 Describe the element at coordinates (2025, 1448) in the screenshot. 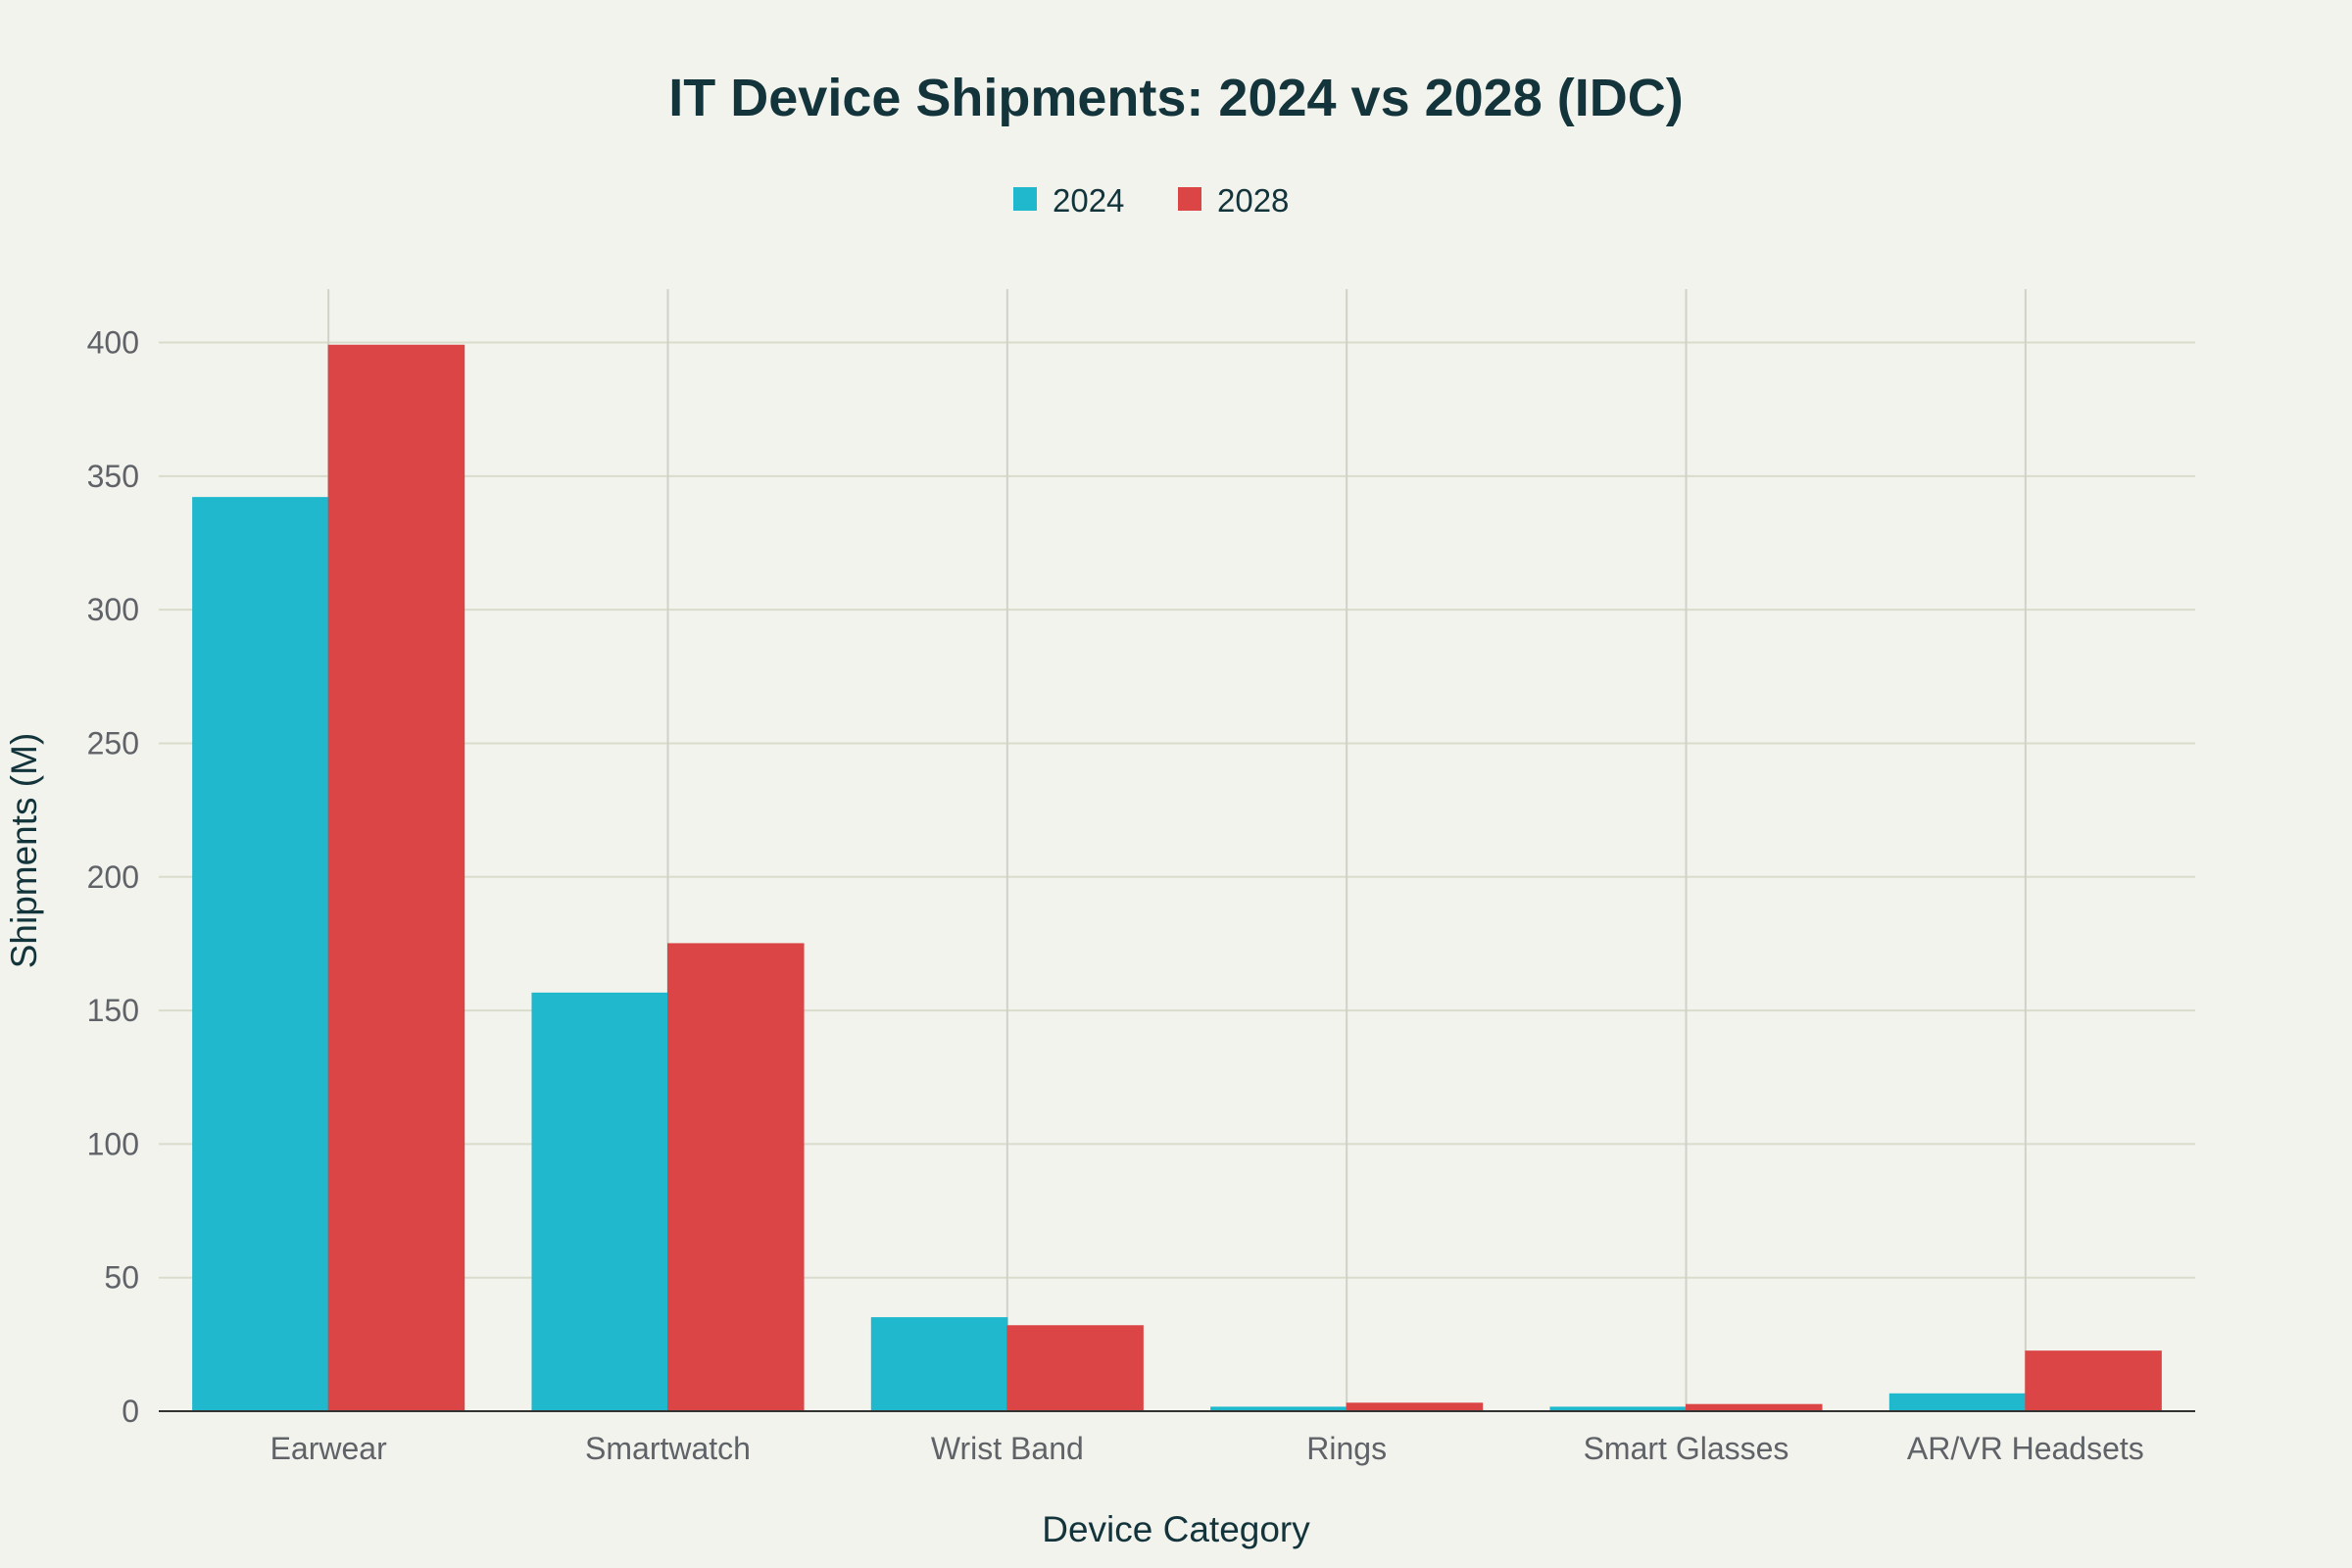

I see `x-tick-label: AR/VR Headsets` at that location.